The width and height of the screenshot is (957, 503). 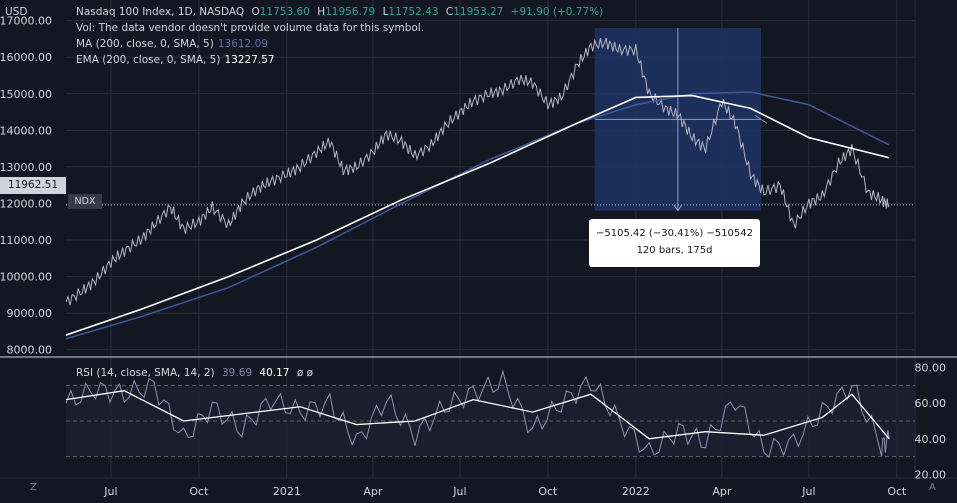 I want to click on symbol-title: Nasdaq 100 Index, 1D, NASDAQ, so click(x=160, y=12).